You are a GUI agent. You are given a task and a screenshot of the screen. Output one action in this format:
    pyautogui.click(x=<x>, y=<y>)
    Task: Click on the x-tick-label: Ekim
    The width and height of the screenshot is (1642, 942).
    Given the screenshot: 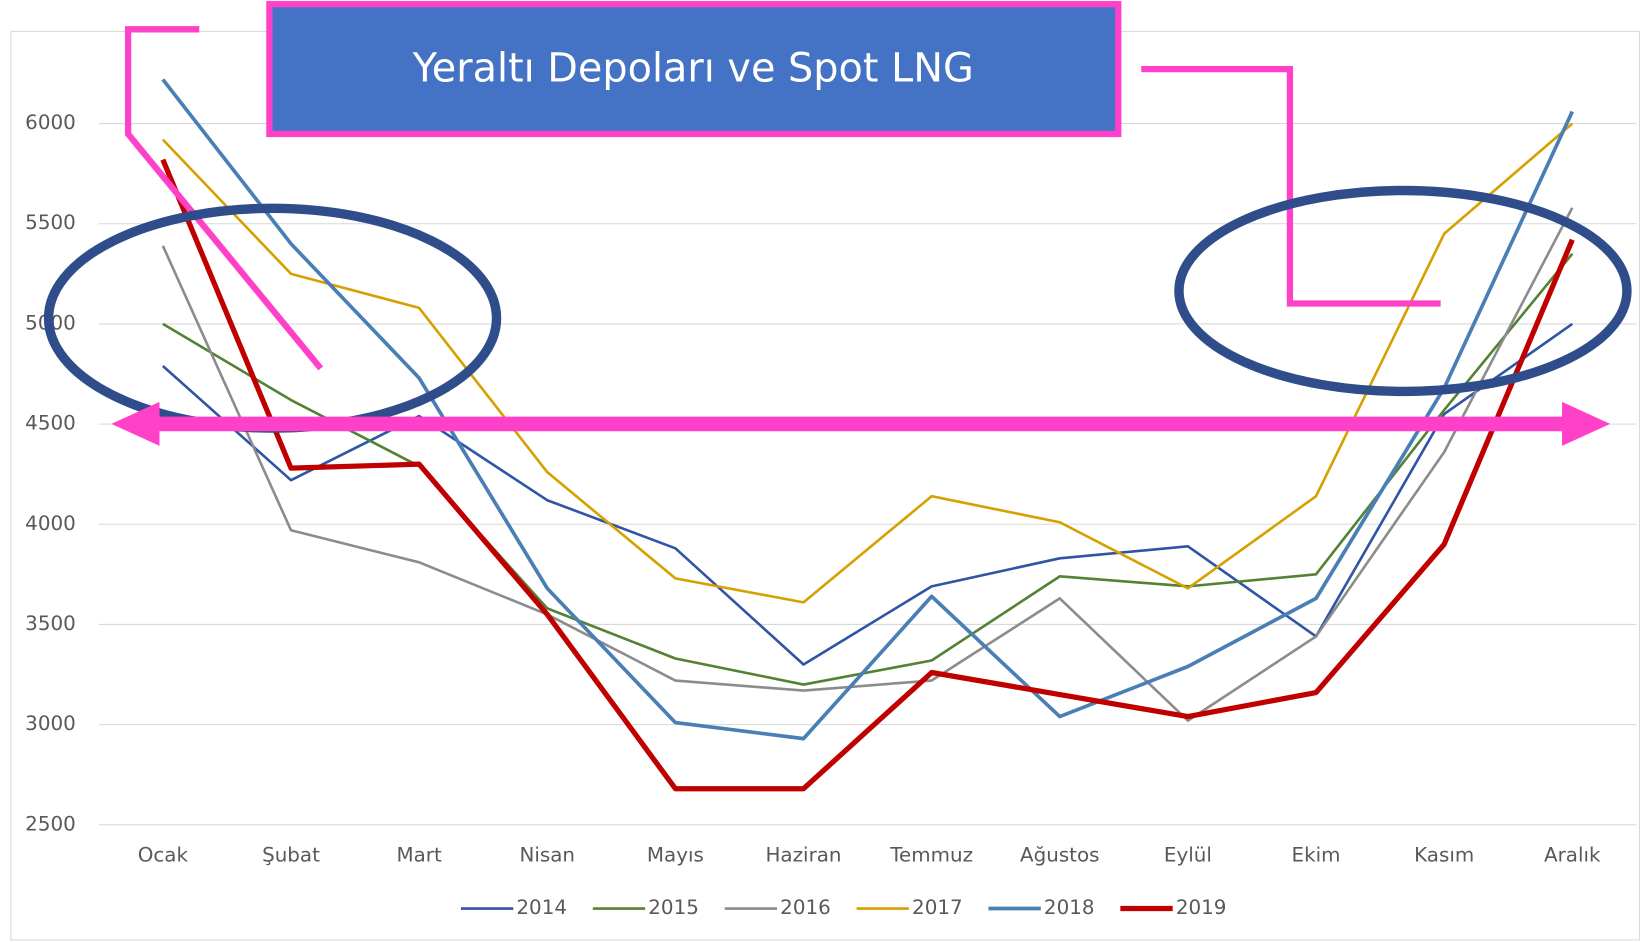 What is the action you would take?
    pyautogui.click(x=1316, y=855)
    